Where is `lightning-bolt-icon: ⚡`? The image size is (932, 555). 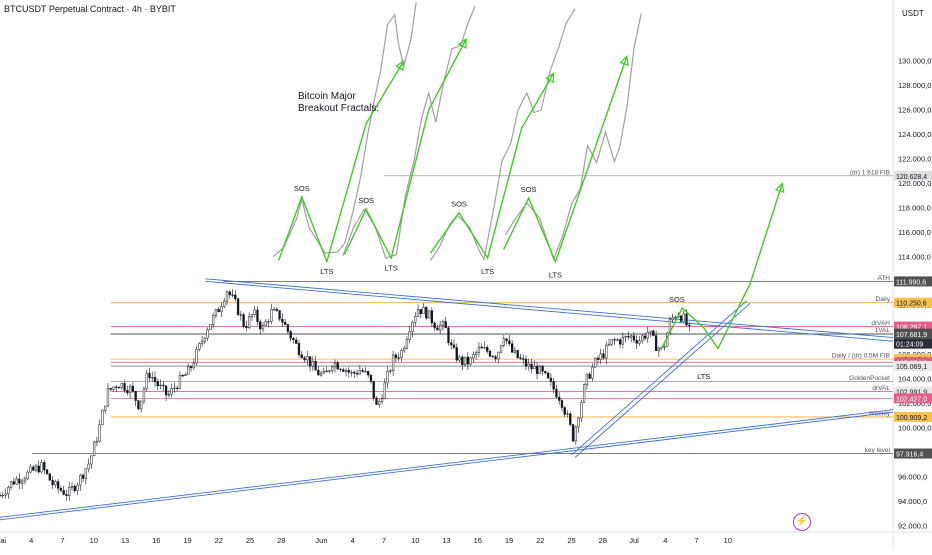
lightning-bolt-icon: ⚡ is located at coordinates (802, 522).